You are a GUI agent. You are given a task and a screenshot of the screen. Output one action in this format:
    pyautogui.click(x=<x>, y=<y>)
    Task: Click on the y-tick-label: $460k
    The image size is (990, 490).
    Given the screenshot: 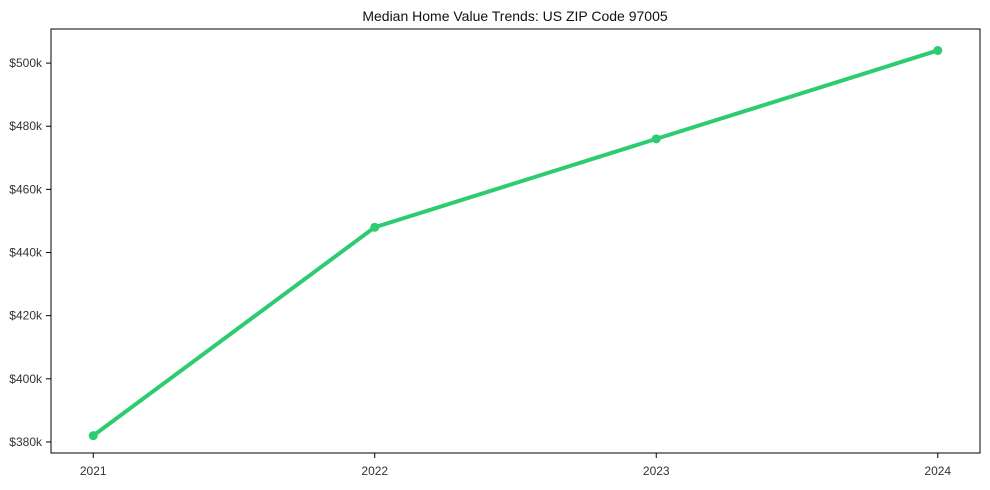 What is the action you would take?
    pyautogui.click(x=26, y=189)
    